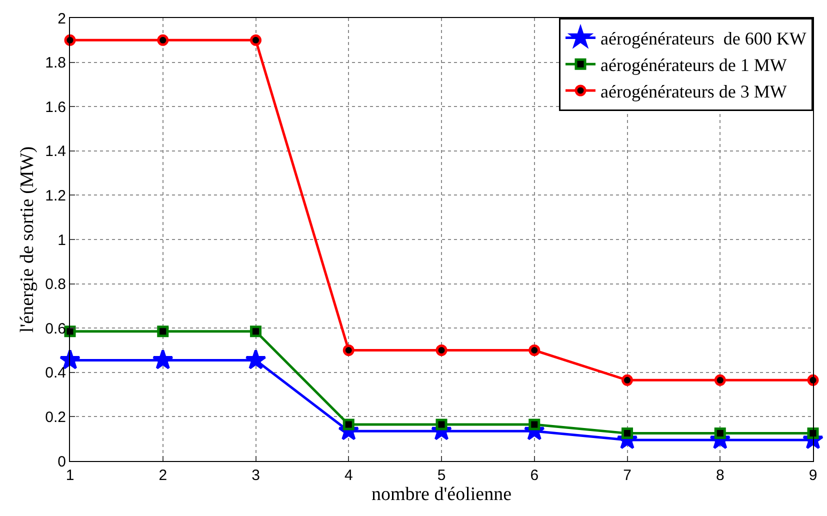  I want to click on legend-label: aérogénérateurs de 1 MW, so click(693, 65).